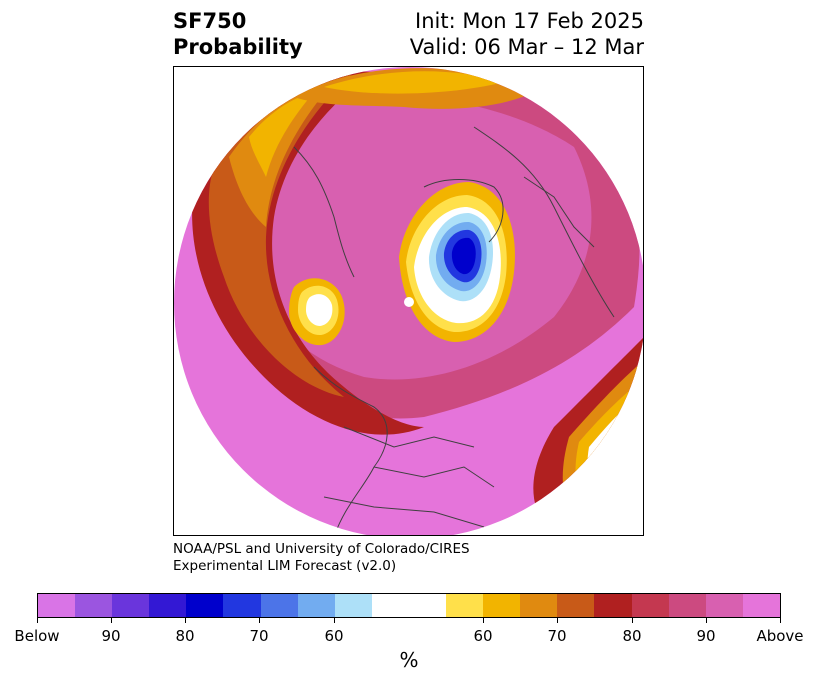 The width and height of the screenshot is (819, 686). I want to click on variable-name: SF750, so click(210, 21).